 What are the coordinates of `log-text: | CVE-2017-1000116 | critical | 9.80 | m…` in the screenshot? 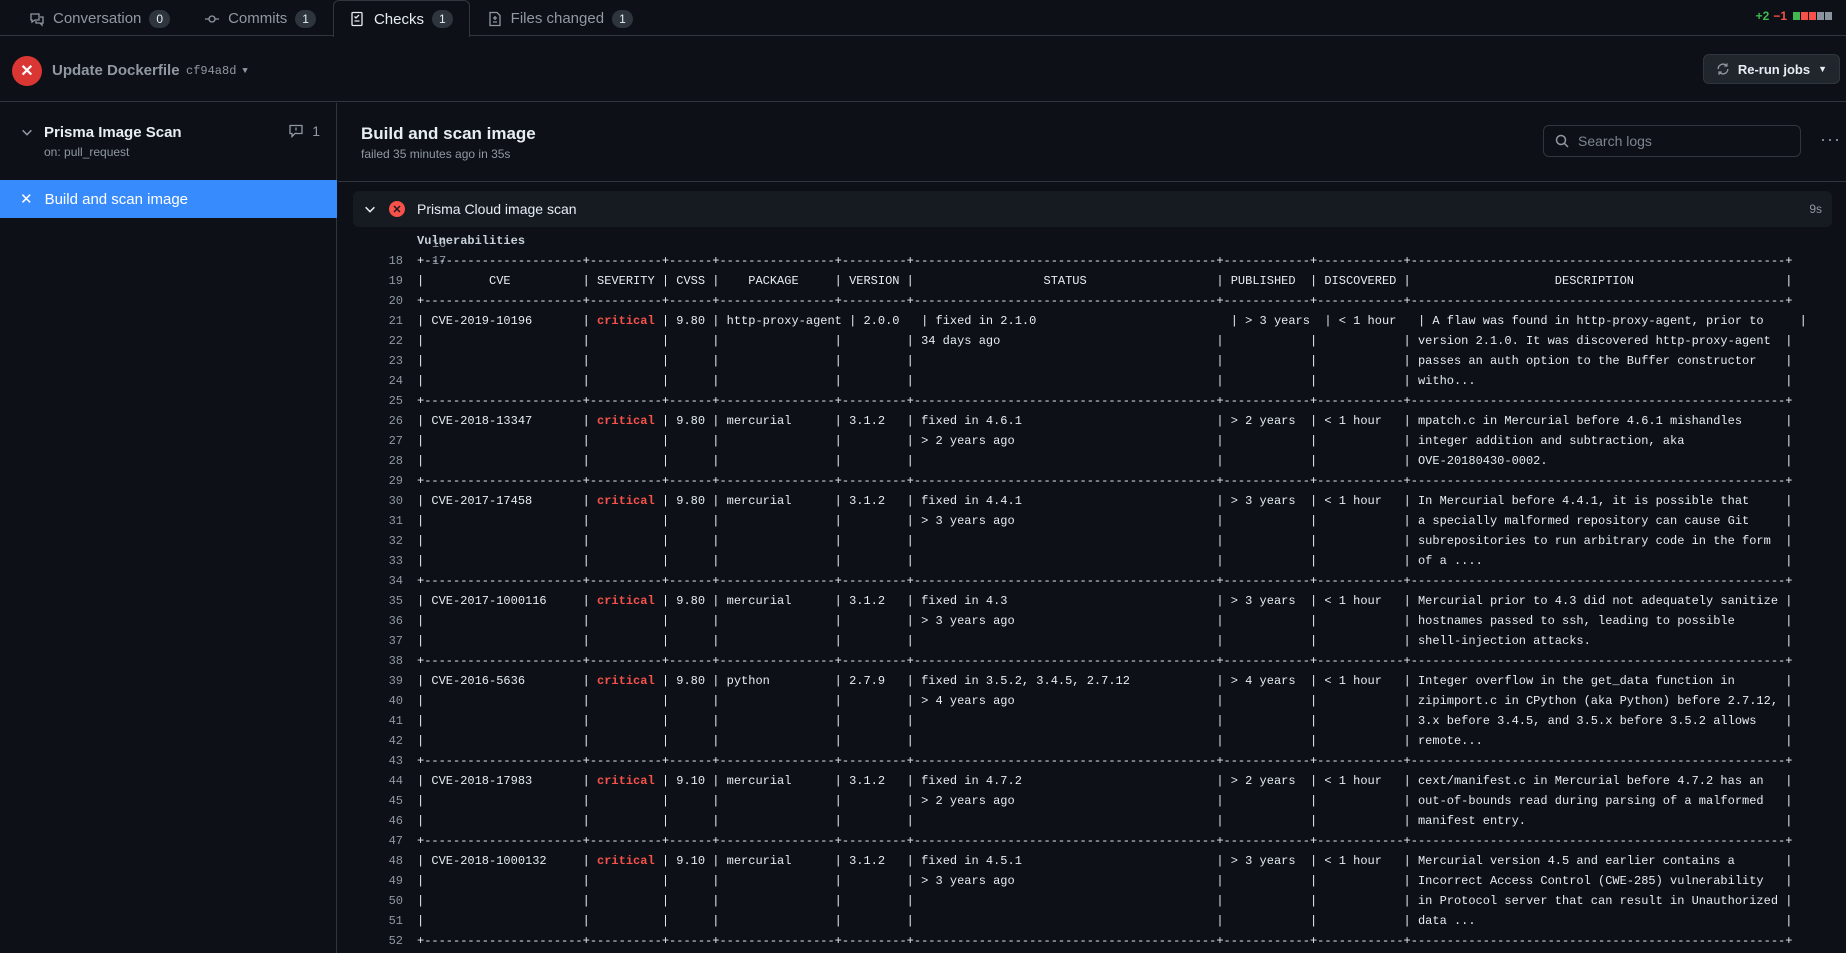 It's located at (1104, 601).